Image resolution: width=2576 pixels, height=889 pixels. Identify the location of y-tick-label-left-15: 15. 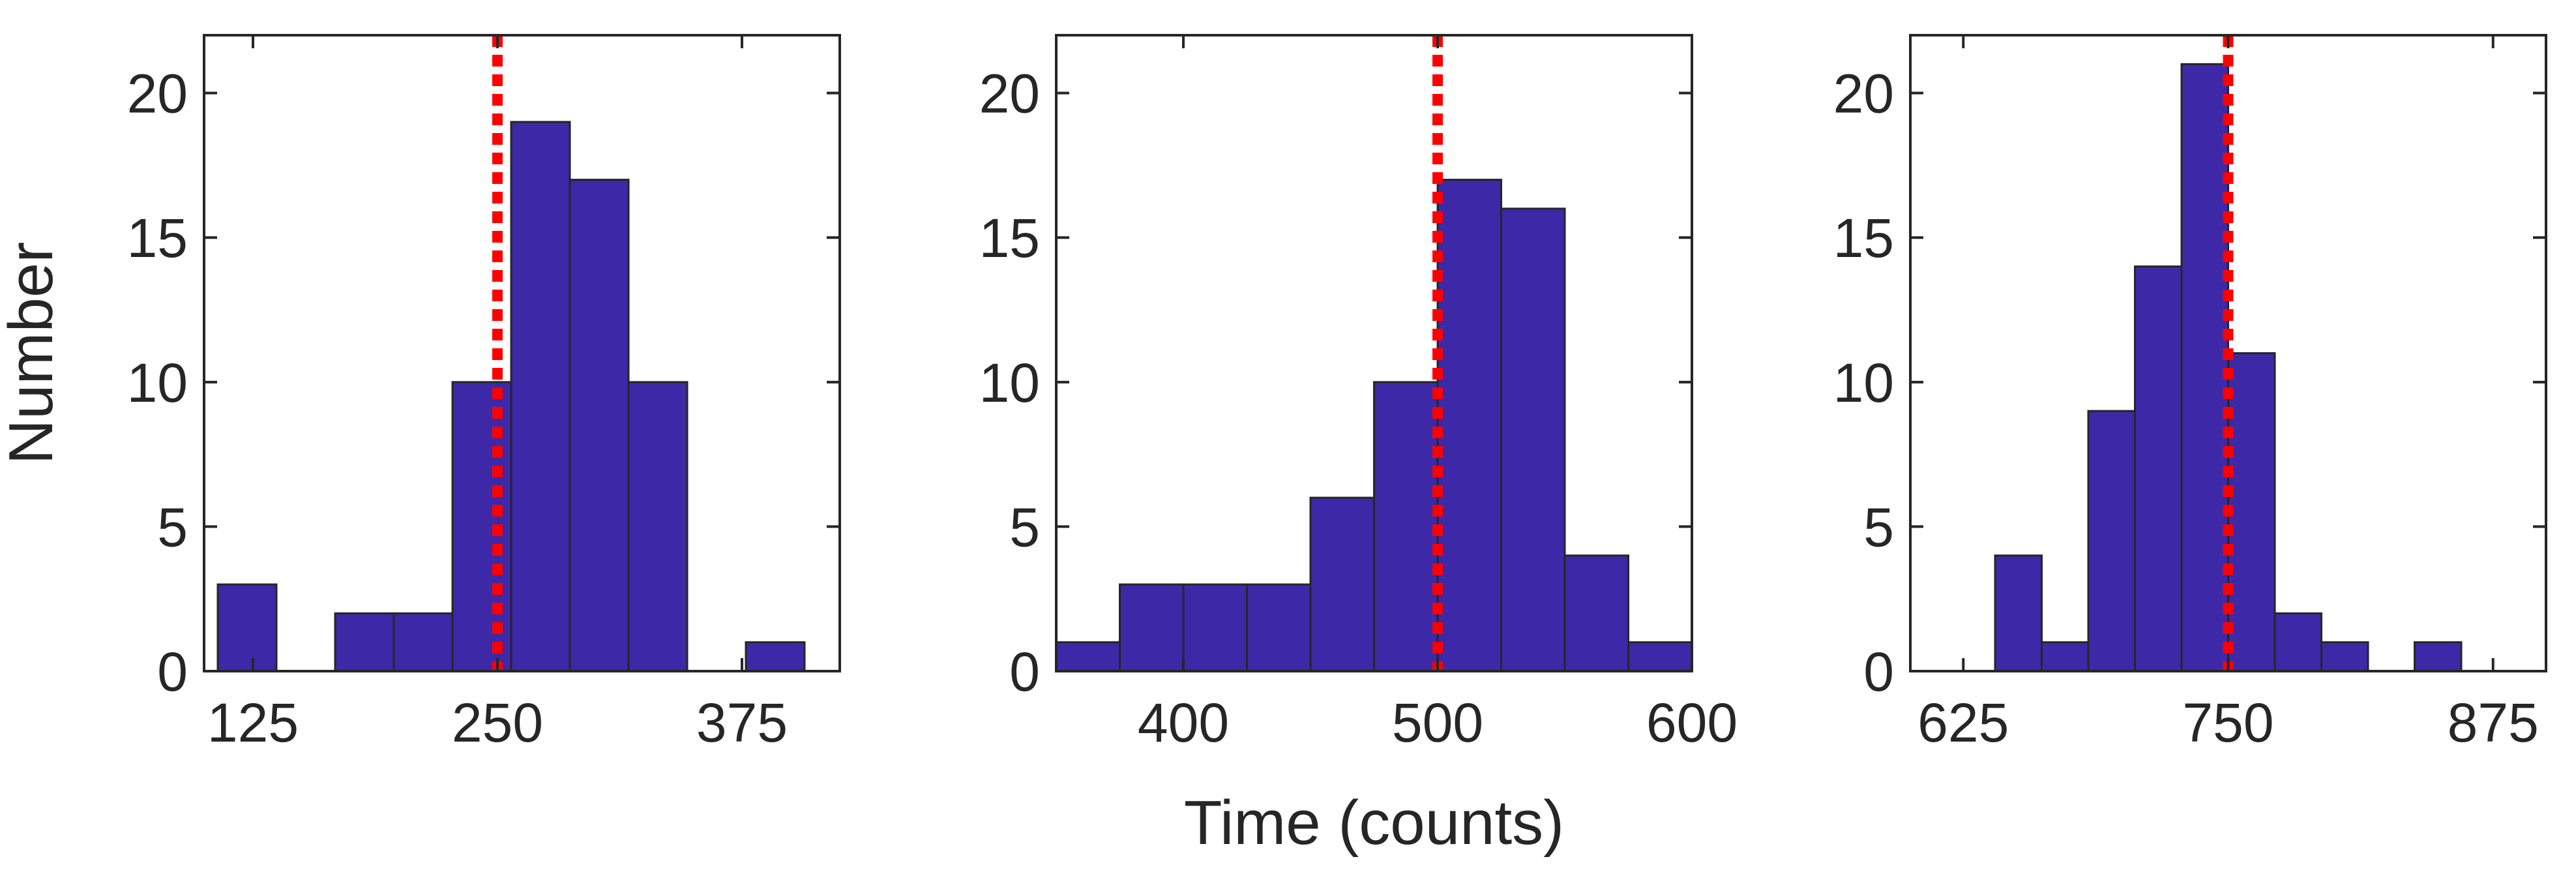
(157, 238).